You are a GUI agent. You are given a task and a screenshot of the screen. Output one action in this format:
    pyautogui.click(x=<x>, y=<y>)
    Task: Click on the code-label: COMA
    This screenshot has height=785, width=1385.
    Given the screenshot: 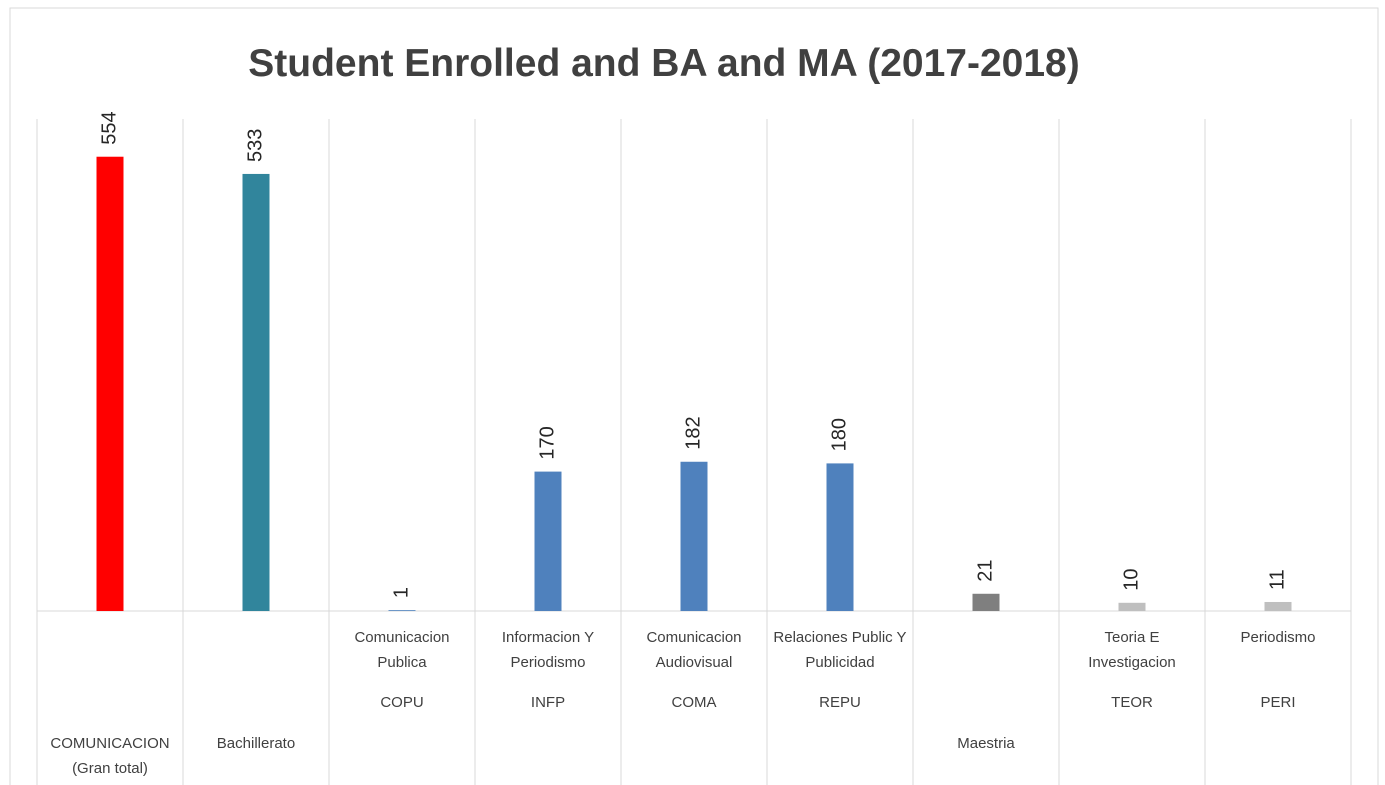 What is the action you would take?
    pyautogui.click(x=694, y=702)
    